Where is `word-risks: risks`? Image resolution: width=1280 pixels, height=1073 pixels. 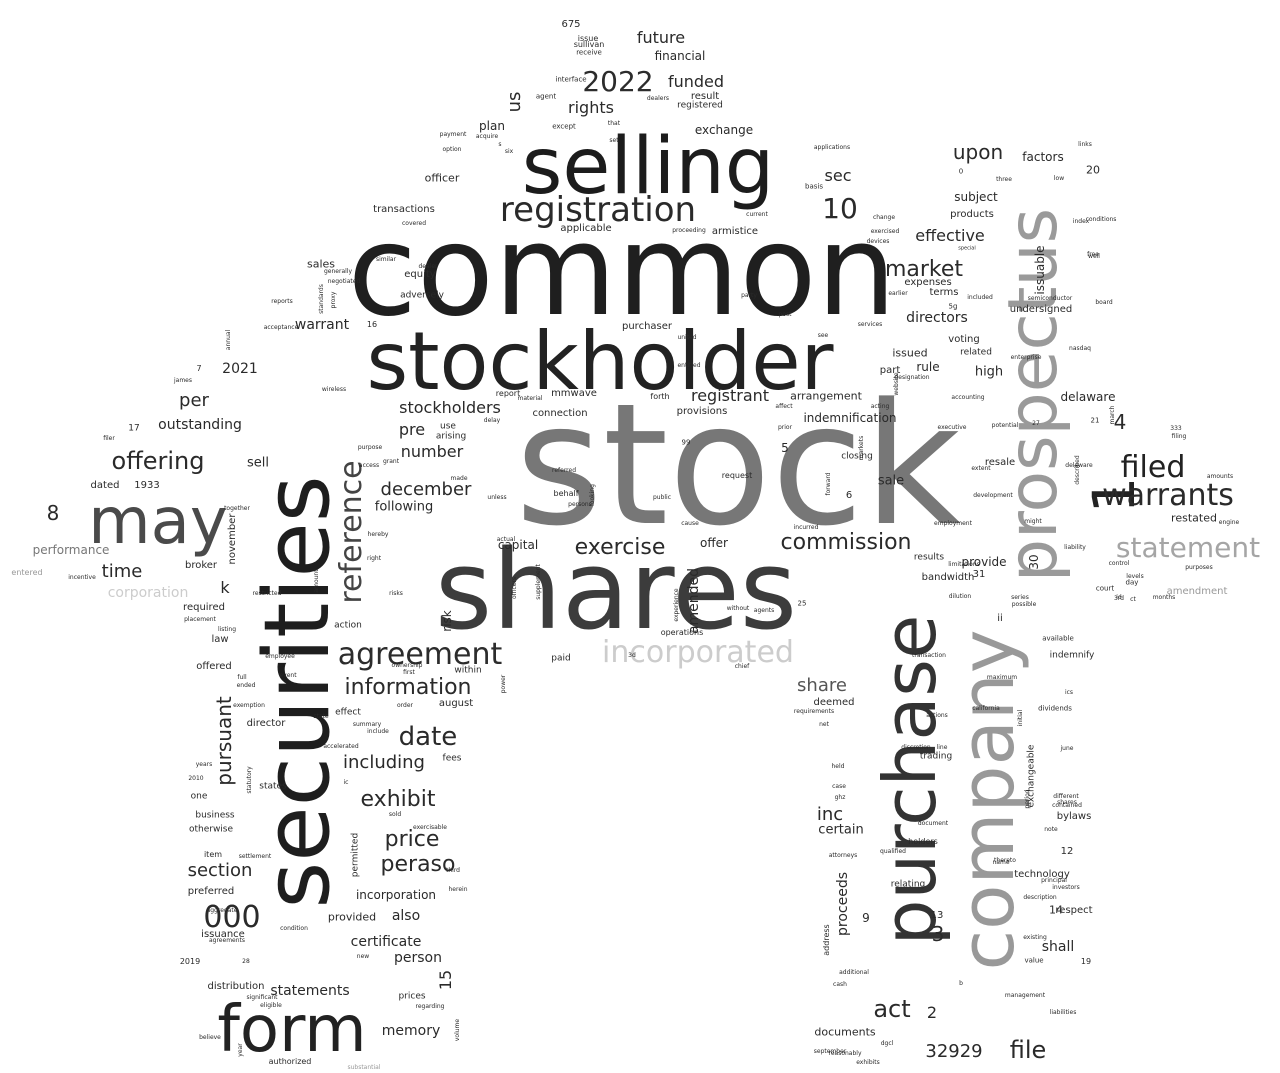
word-risks: risks is located at coordinates (396, 593).